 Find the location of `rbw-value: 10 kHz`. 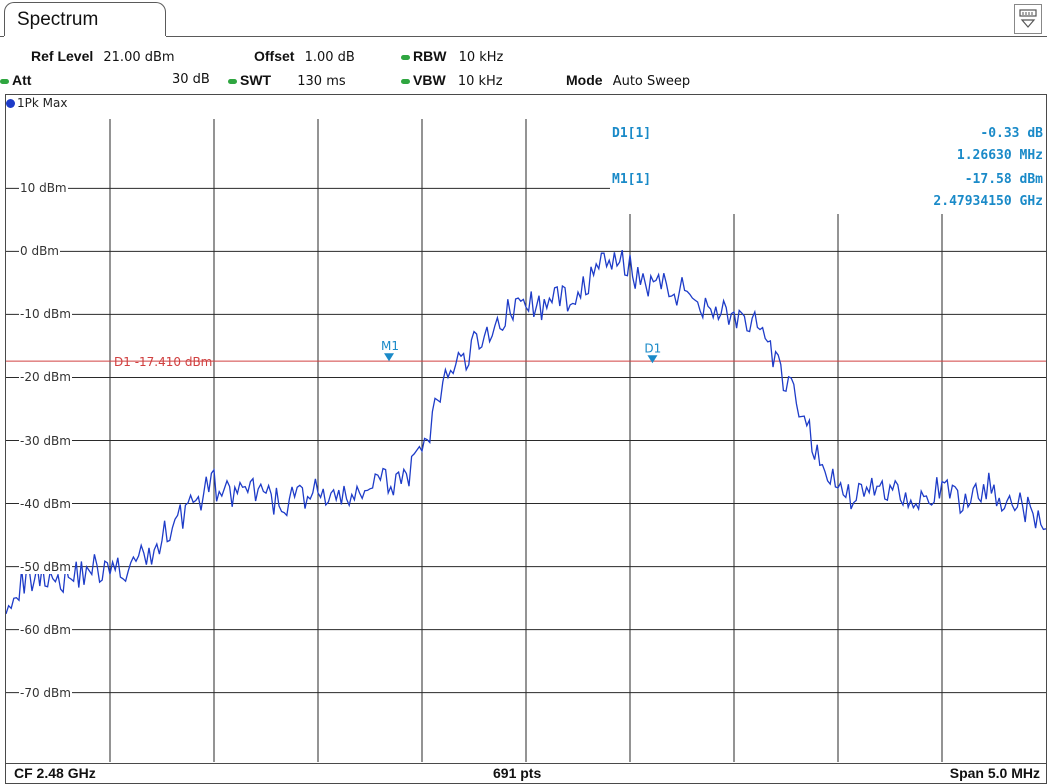

rbw-value: 10 kHz is located at coordinates (481, 57).